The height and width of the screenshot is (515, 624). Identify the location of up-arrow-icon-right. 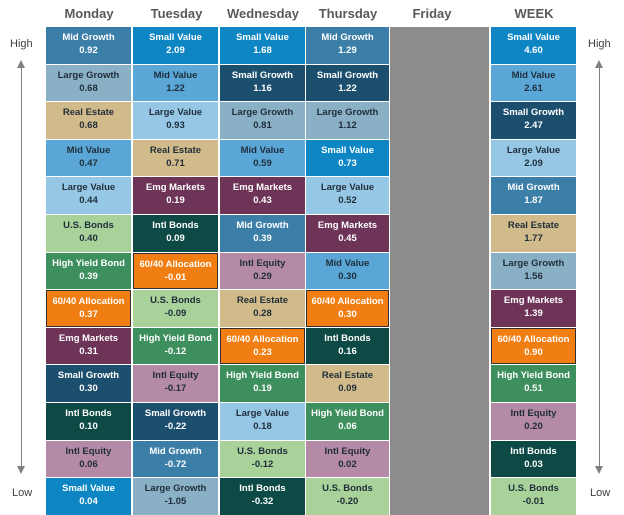
(599, 64).